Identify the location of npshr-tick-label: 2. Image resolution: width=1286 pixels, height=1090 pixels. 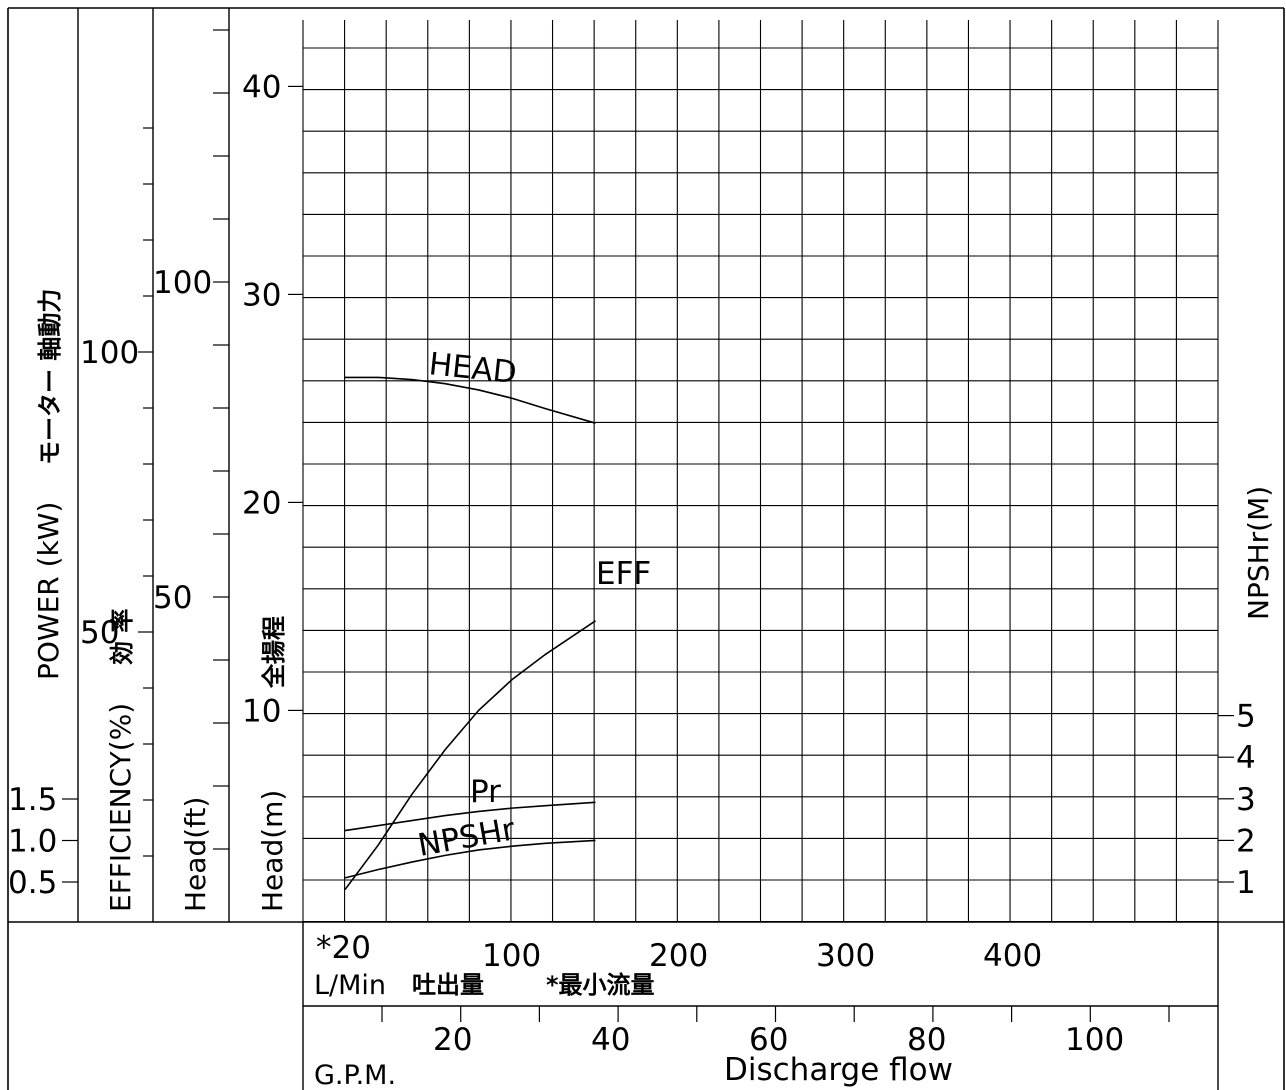
(1246, 841).